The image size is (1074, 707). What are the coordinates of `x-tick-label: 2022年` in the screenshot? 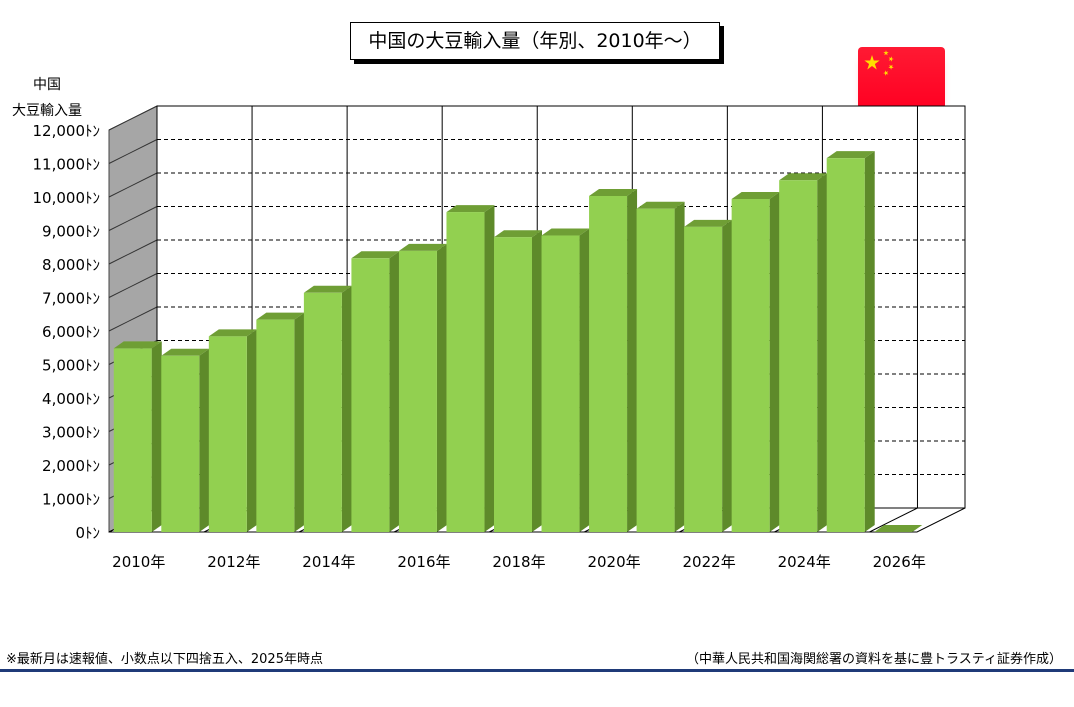 It's located at (709, 562).